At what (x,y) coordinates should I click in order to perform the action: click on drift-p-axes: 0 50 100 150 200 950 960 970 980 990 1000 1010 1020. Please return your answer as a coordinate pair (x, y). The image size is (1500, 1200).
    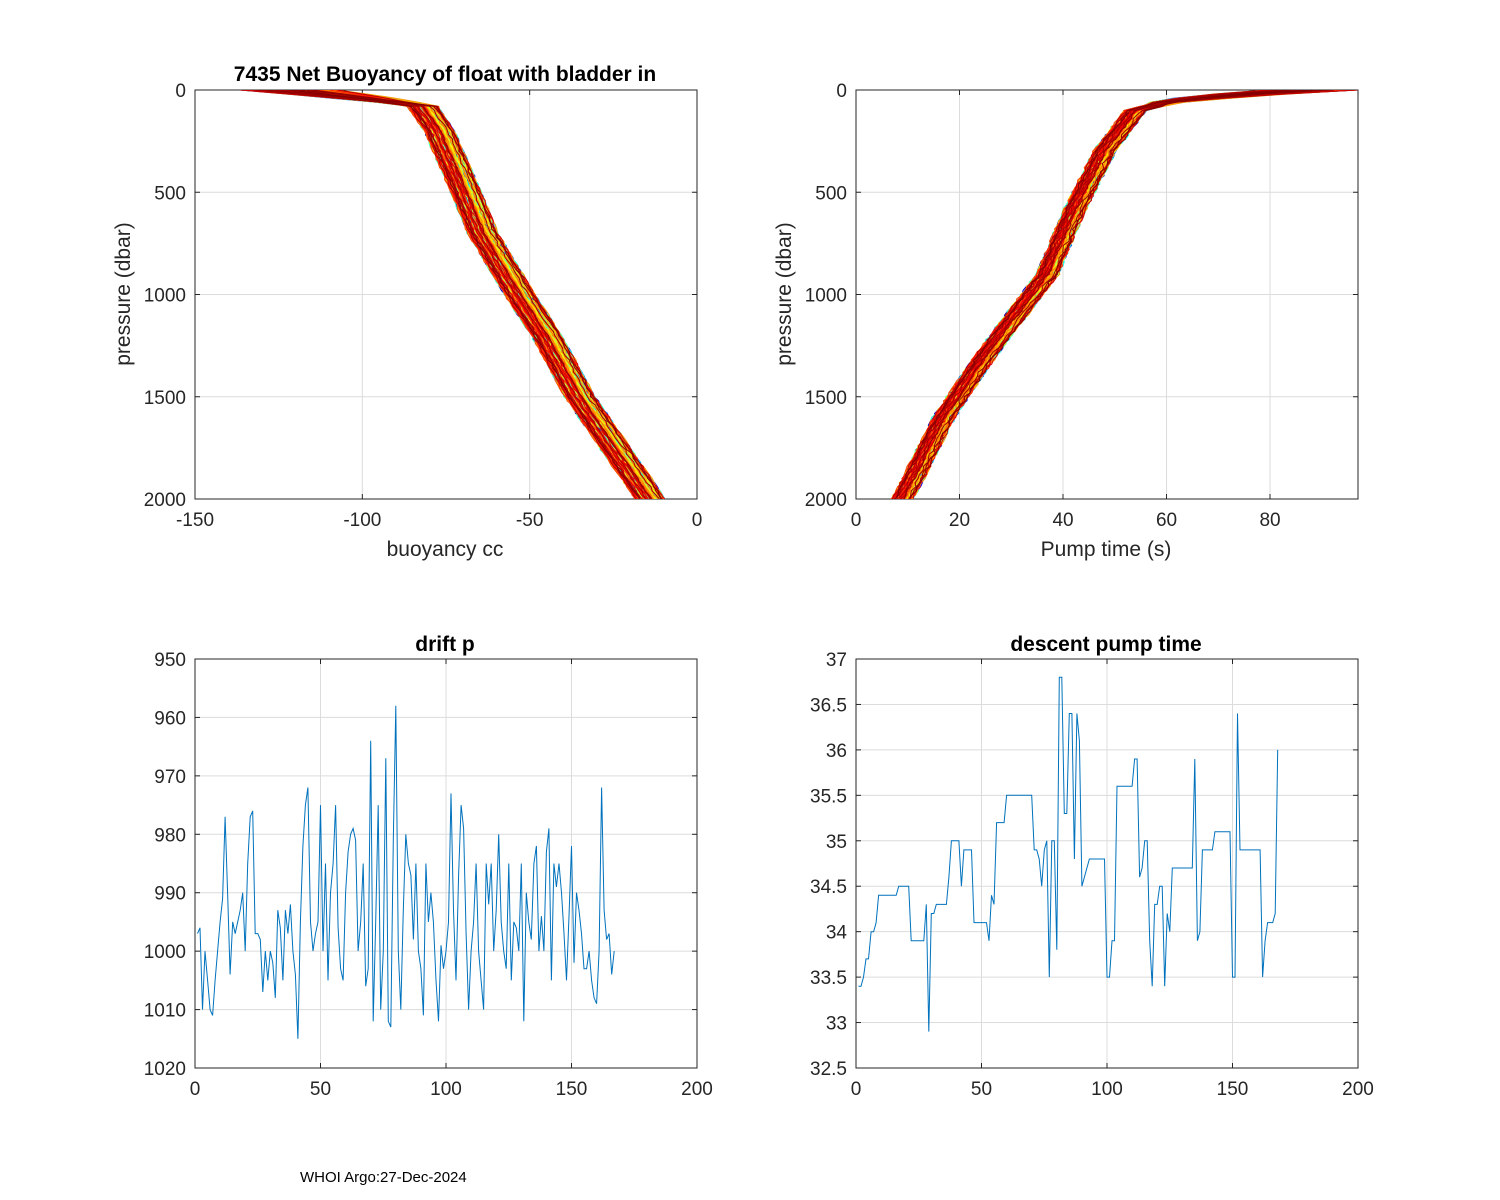
    Looking at the image, I should click on (428, 875).